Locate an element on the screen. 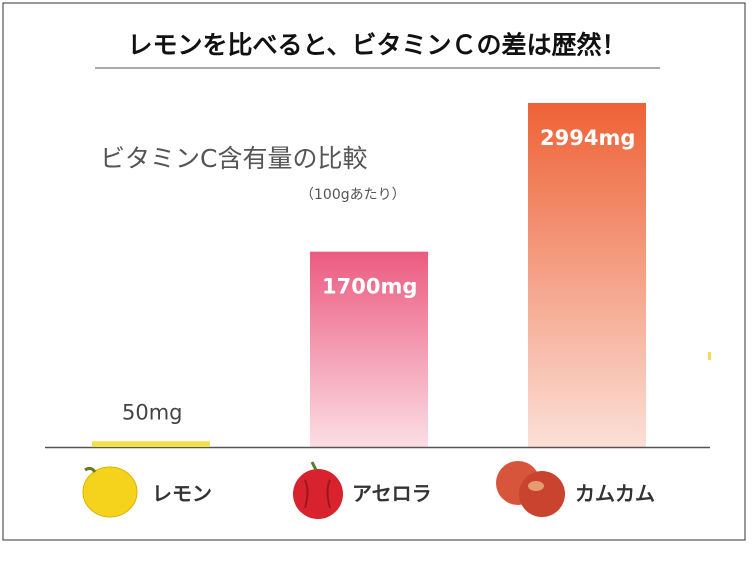 This screenshot has width=755, height=586. x-tick-label: レモン is located at coordinates (182, 494).